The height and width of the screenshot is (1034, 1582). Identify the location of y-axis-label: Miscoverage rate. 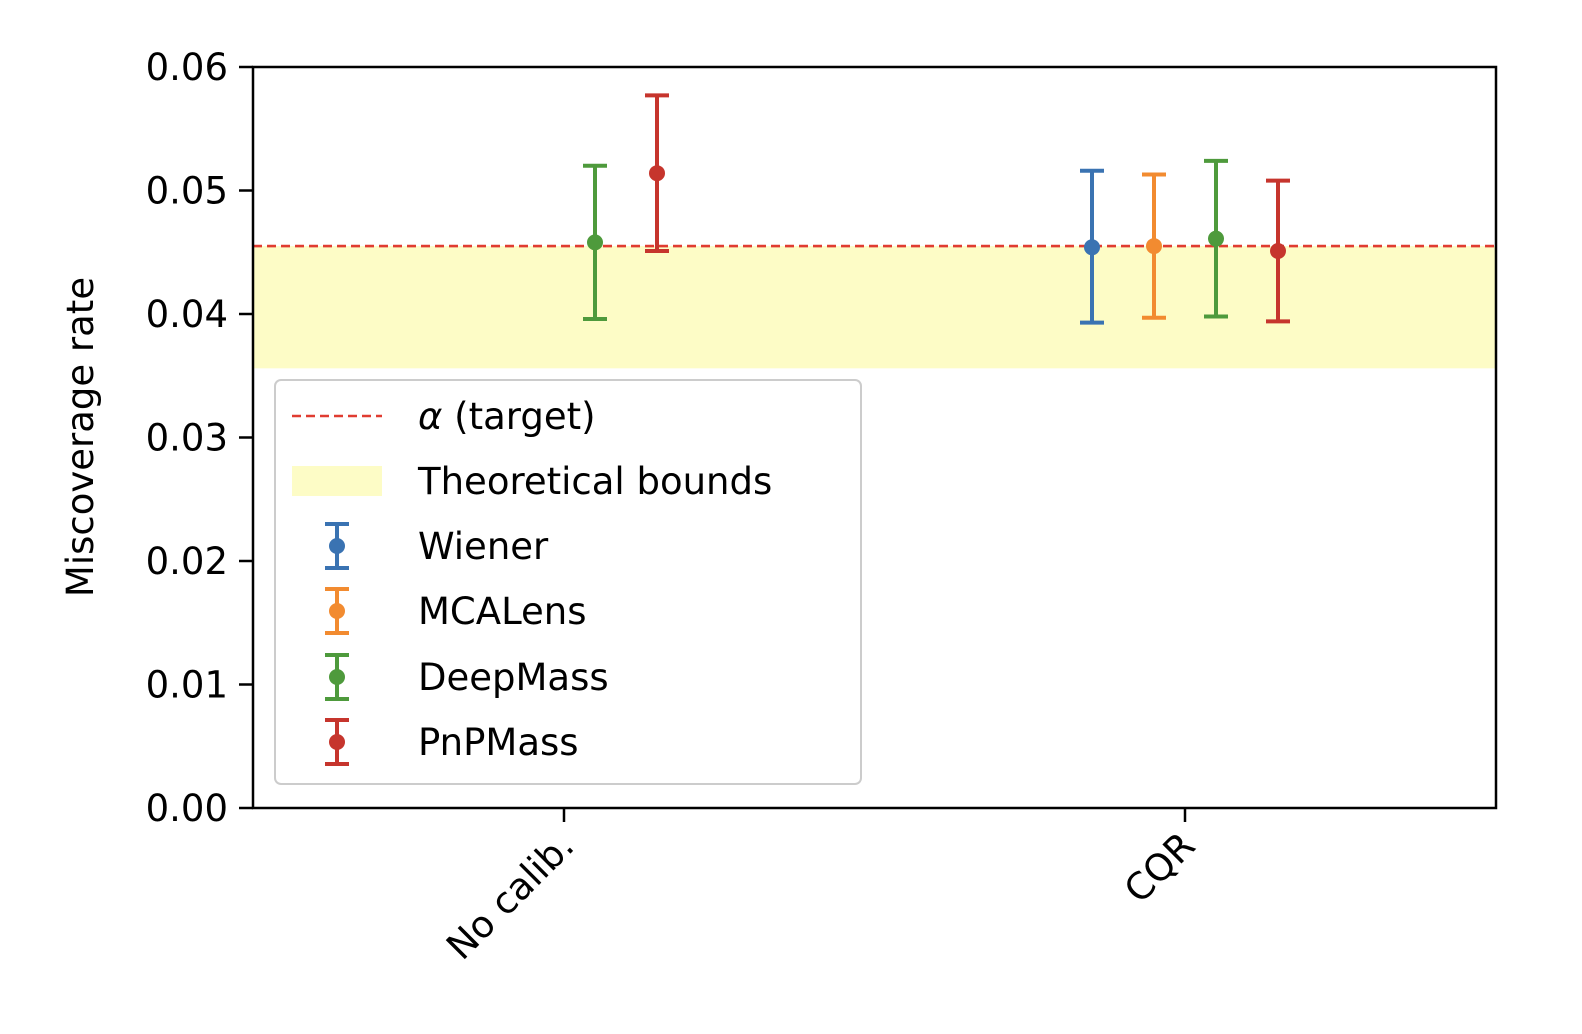
(80, 437).